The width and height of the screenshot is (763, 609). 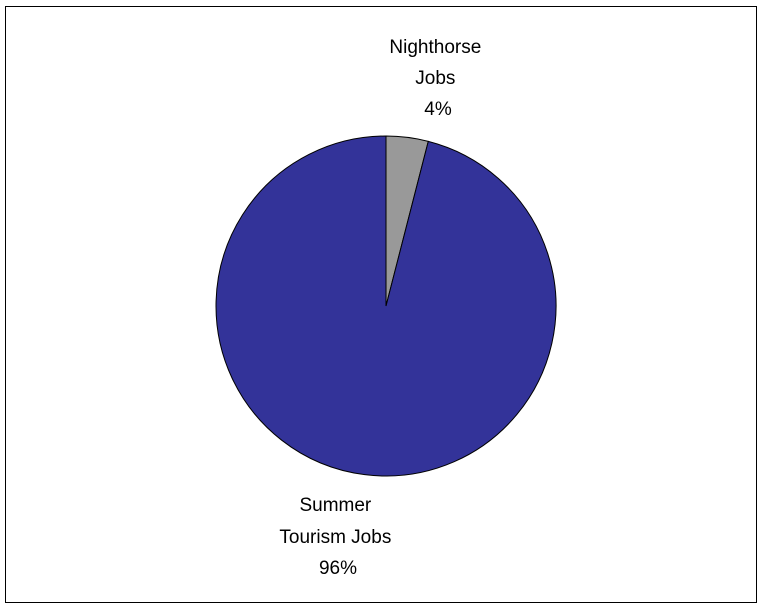 What do you see at coordinates (338, 568) in the screenshot?
I see `slice-percent-summer-tourism: 96%` at bounding box center [338, 568].